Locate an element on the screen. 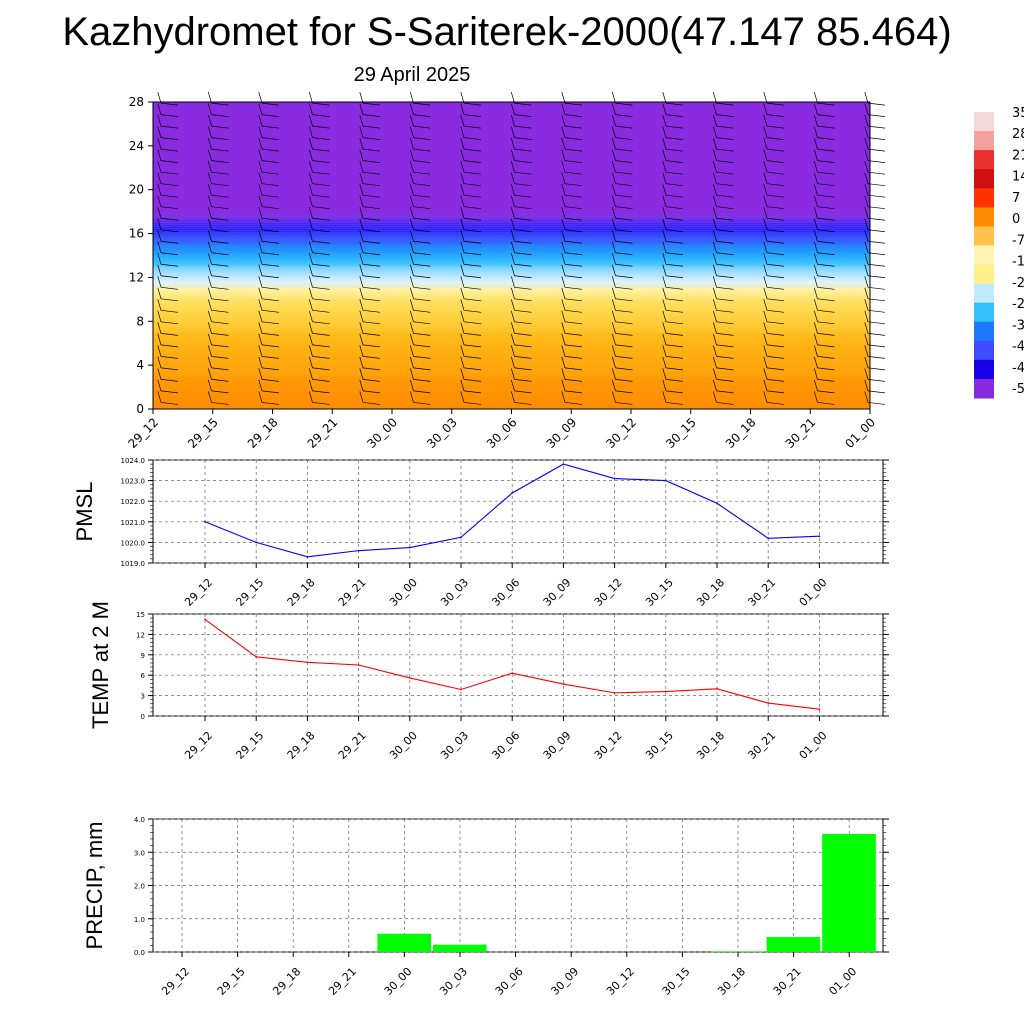 This screenshot has height=1024, width=1024. colorbar-label: -42 is located at coordinates (1018, 347).